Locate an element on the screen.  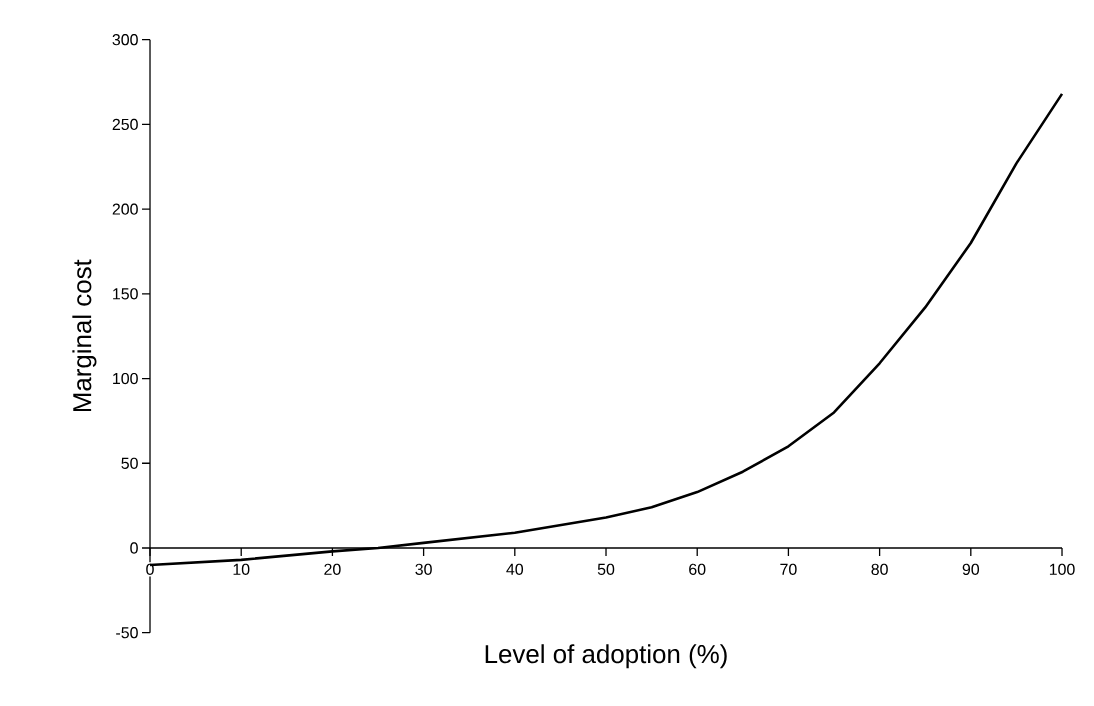
x-tick-label: 50 is located at coordinates (606, 569).